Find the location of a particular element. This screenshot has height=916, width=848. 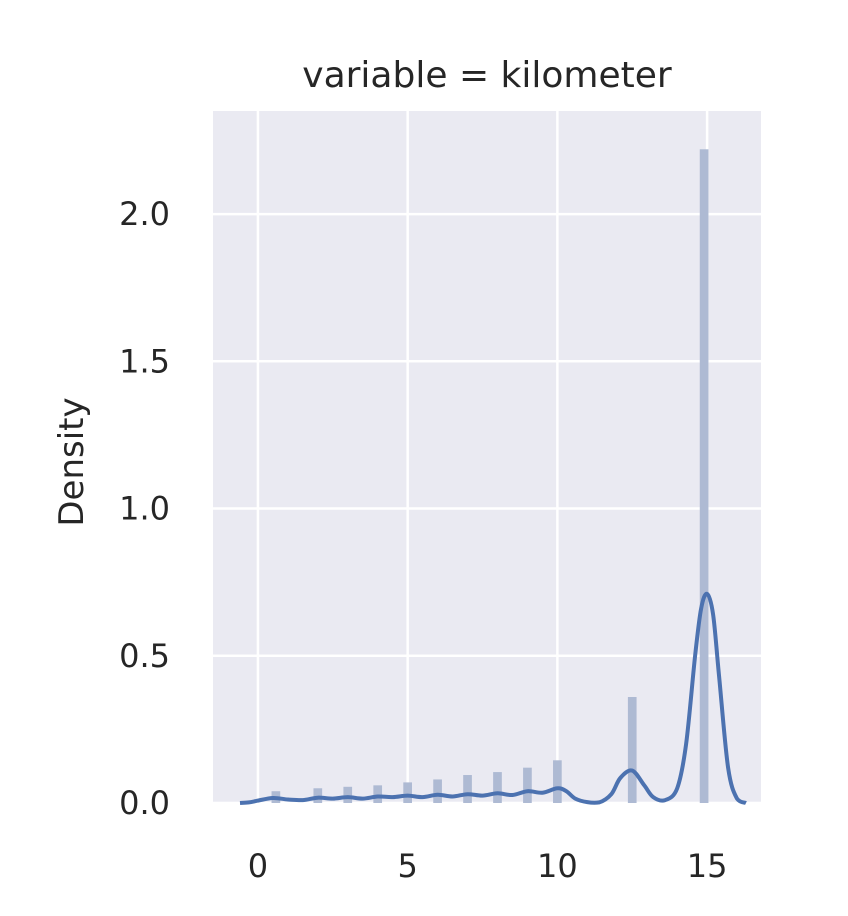

x-tick-labels: 0 5 10 15 is located at coordinates (488, 866).